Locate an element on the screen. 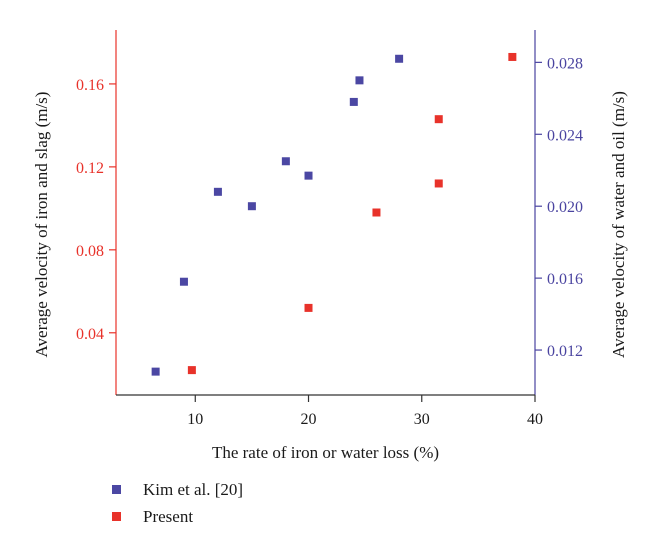  right-y-axis-title: Average velocity of water and oil (m/s) is located at coordinates (618, 224).